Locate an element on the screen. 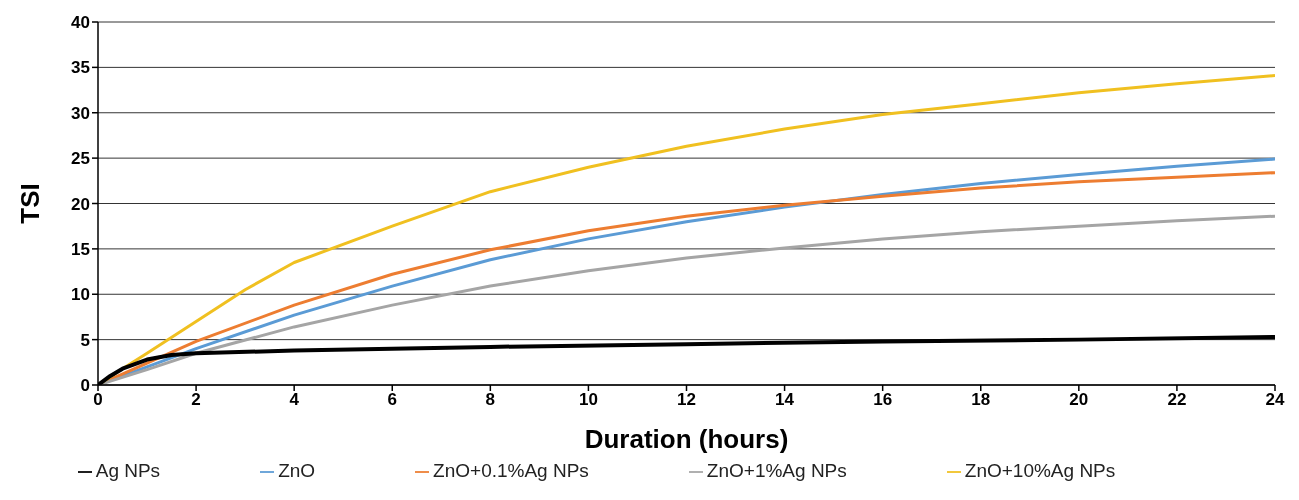 Image resolution: width=1299 pixels, height=500 pixels. y-tick-label: 15 is located at coordinates (80, 249).